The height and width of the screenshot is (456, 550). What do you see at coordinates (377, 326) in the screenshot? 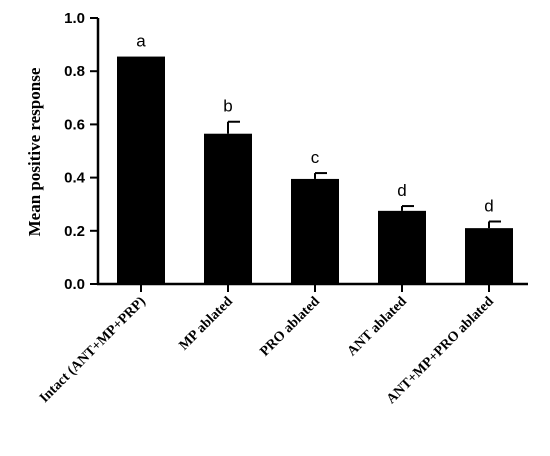
I see `x-category-label: ANT ablated` at bounding box center [377, 326].